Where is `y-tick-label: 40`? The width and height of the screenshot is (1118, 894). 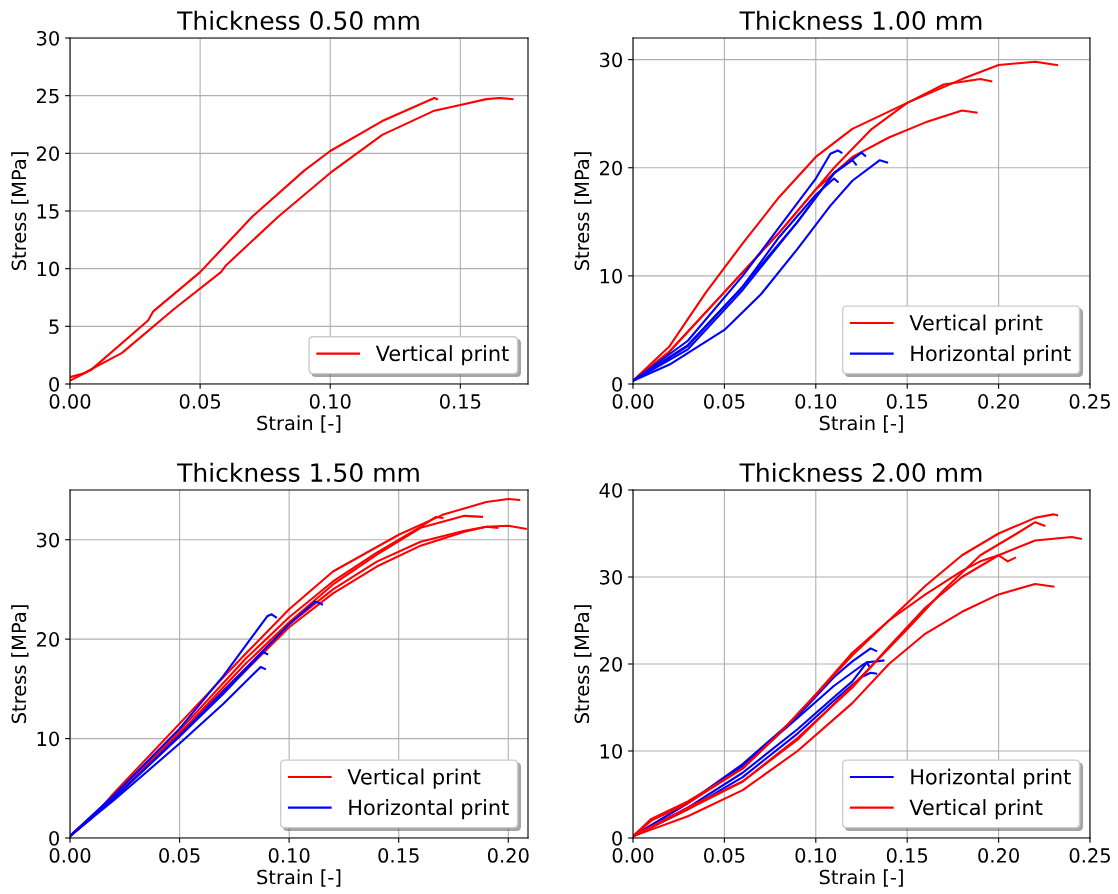
y-tick-label: 40 is located at coordinates (610, 490).